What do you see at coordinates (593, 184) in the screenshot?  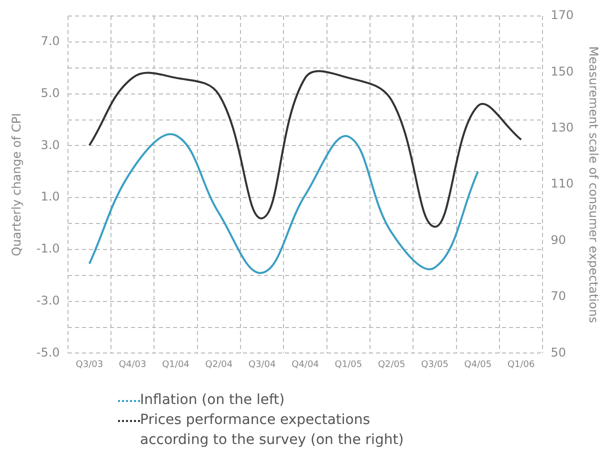 I see `y2-axis-title: Measurement scale of consumer expectations` at bounding box center [593, 184].